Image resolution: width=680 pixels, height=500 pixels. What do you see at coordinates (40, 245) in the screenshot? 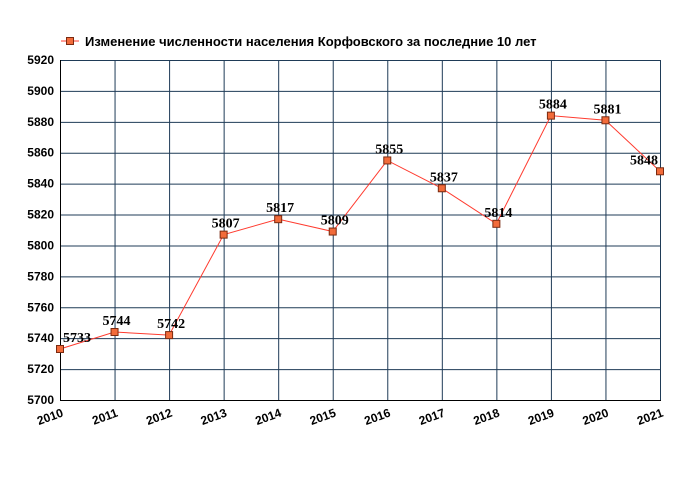
I see `y-tick-label: 5800` at bounding box center [40, 245].